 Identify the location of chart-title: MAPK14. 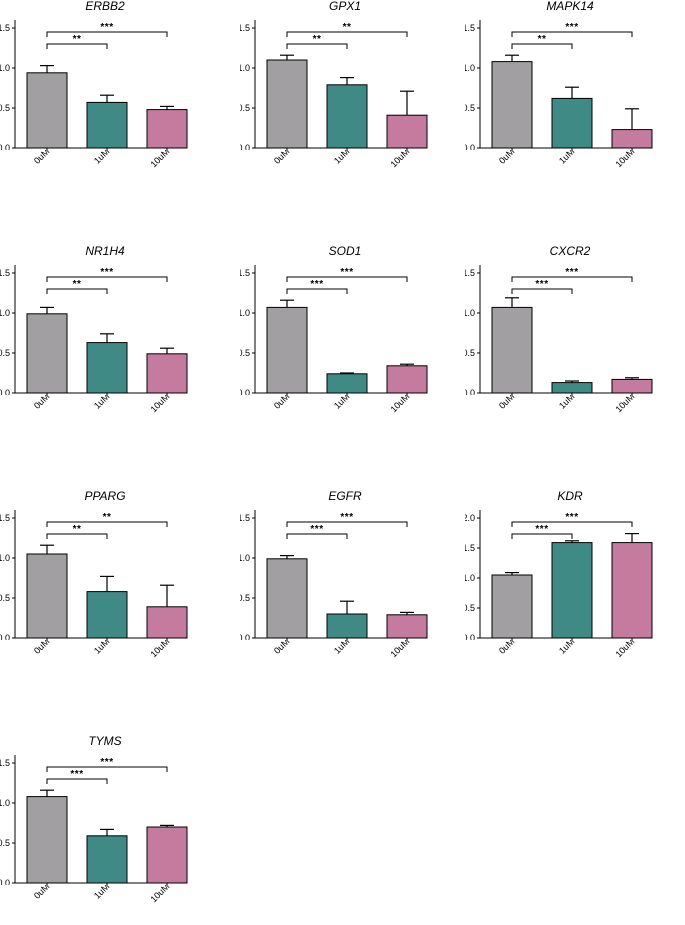
(570, 6).